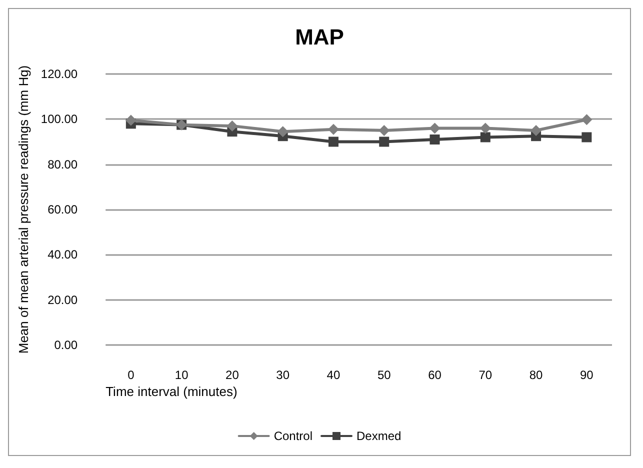 This screenshot has height=468, width=643. What do you see at coordinates (63, 209) in the screenshot?
I see `y-tick-label: 60.00` at bounding box center [63, 209].